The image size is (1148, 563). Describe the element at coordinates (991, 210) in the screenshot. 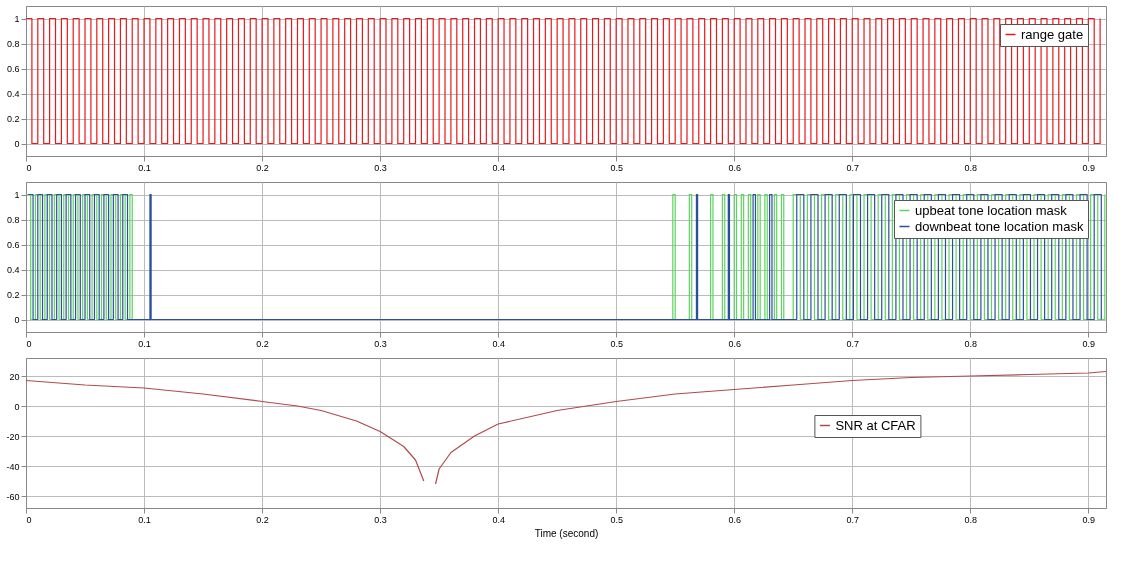

I see `legend-label: upbeat tone location mask` at that location.